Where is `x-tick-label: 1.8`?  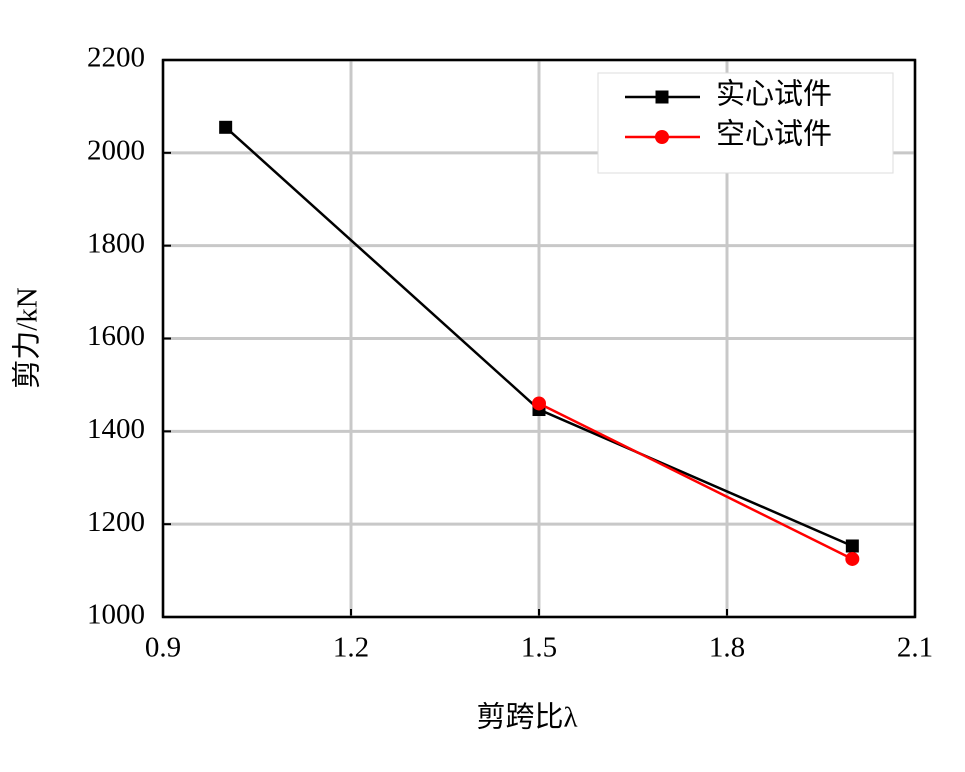
x-tick-label: 1.8 is located at coordinates (727, 648).